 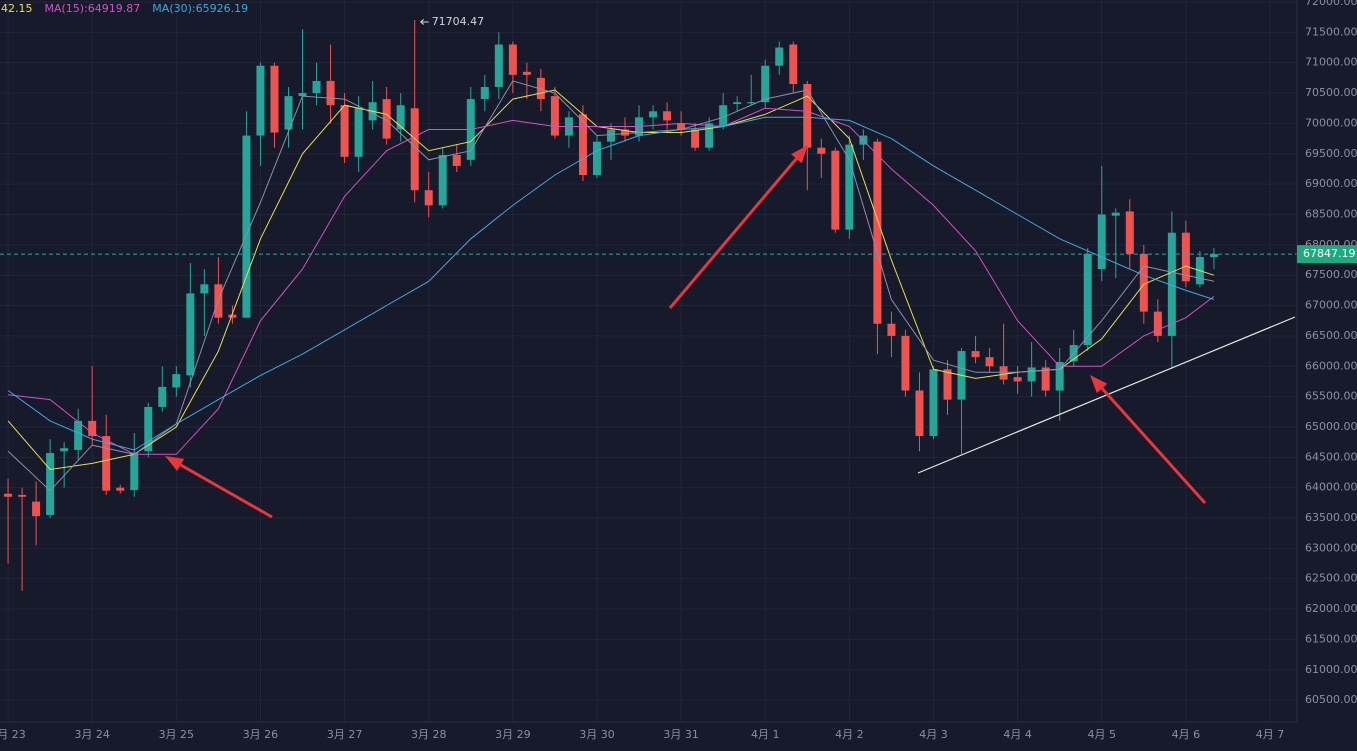 What do you see at coordinates (1331, 426) in the screenshot?
I see `y-tick-label: 65000.00` at bounding box center [1331, 426].